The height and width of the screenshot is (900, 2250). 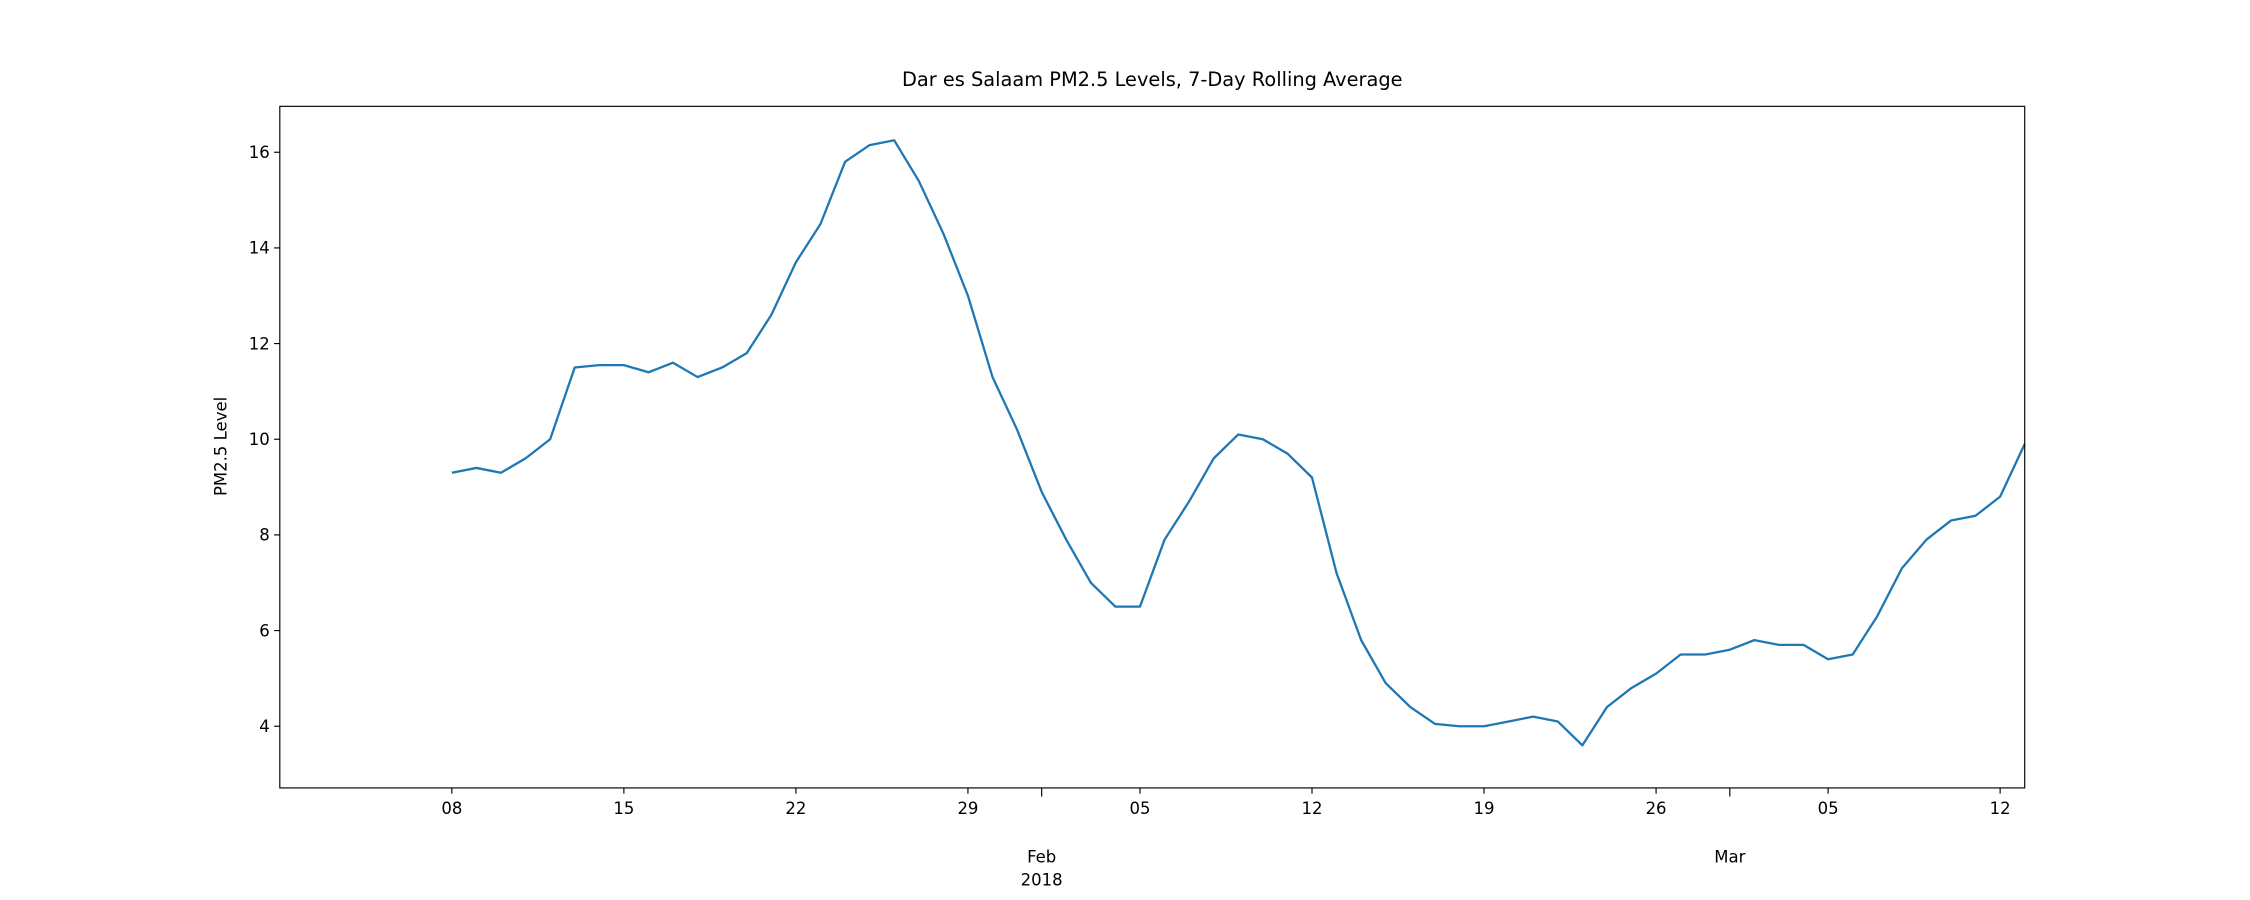 What do you see at coordinates (259, 343) in the screenshot?
I see `y-tick-label: 12` at bounding box center [259, 343].